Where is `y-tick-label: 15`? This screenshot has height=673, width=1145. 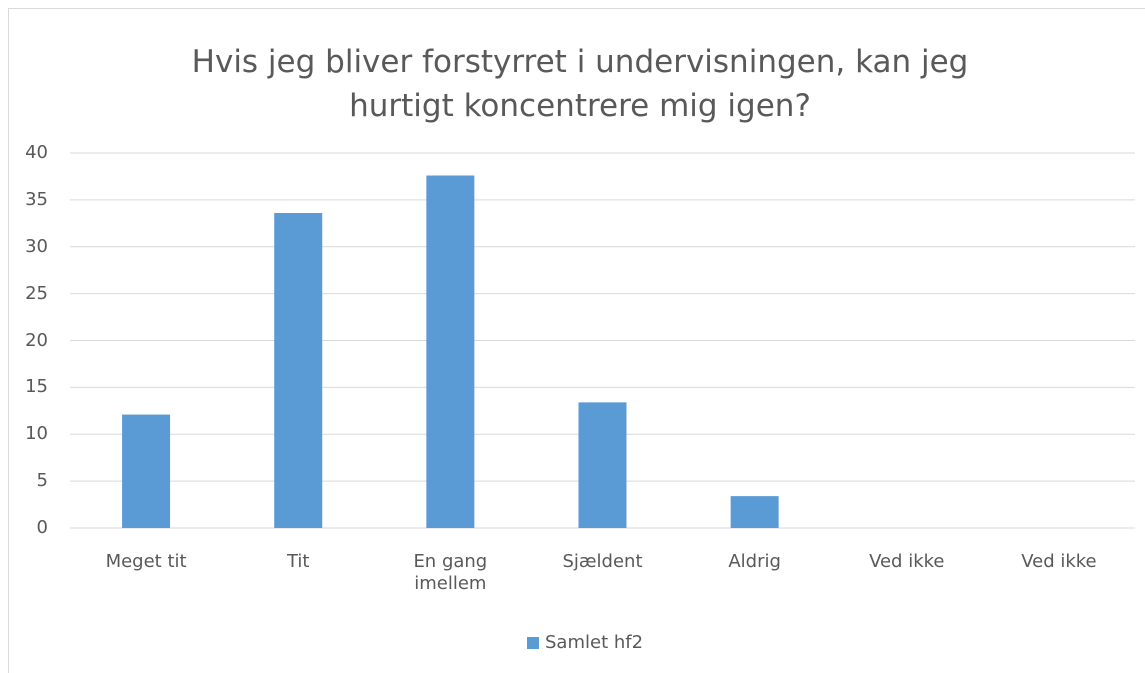 y-tick-label: 15 is located at coordinates (36, 387).